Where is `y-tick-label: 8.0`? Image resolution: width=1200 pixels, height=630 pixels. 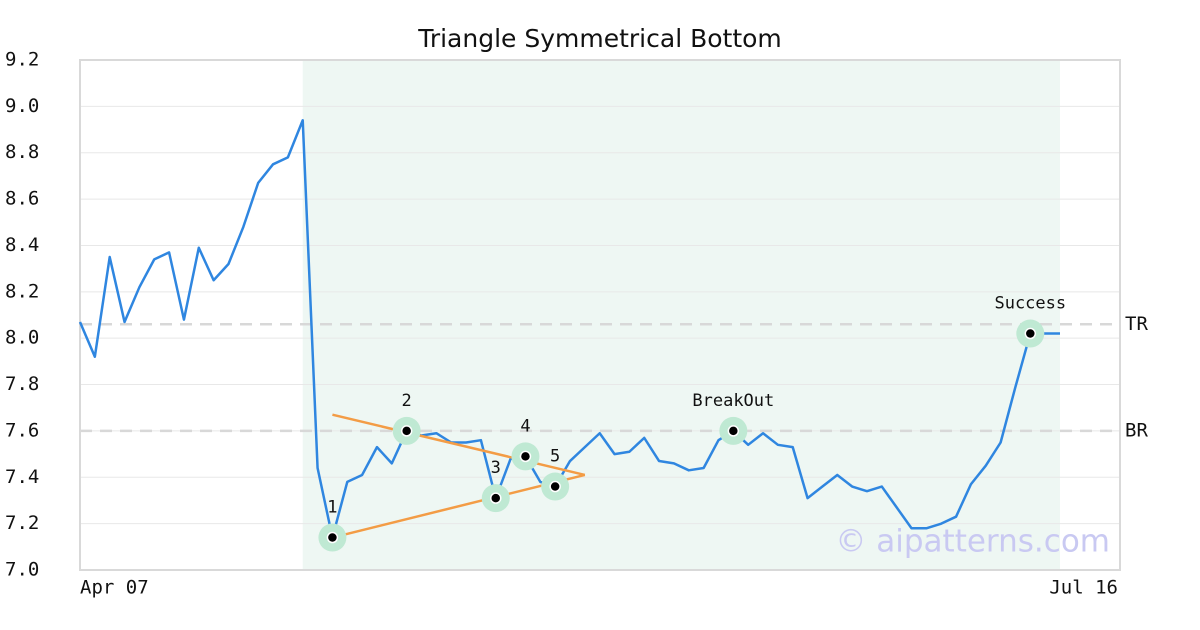
y-tick-label: 8.0 is located at coordinates (22, 338).